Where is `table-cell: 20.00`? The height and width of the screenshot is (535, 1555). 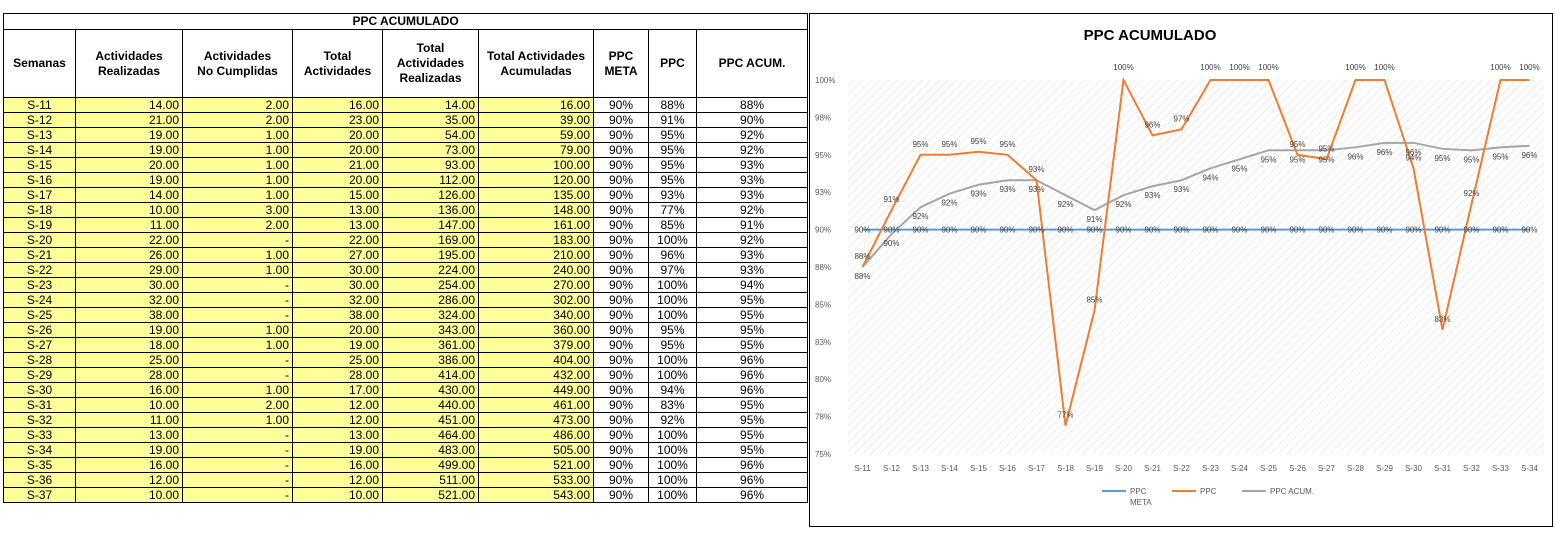 table-cell: 20.00 is located at coordinates (337, 180).